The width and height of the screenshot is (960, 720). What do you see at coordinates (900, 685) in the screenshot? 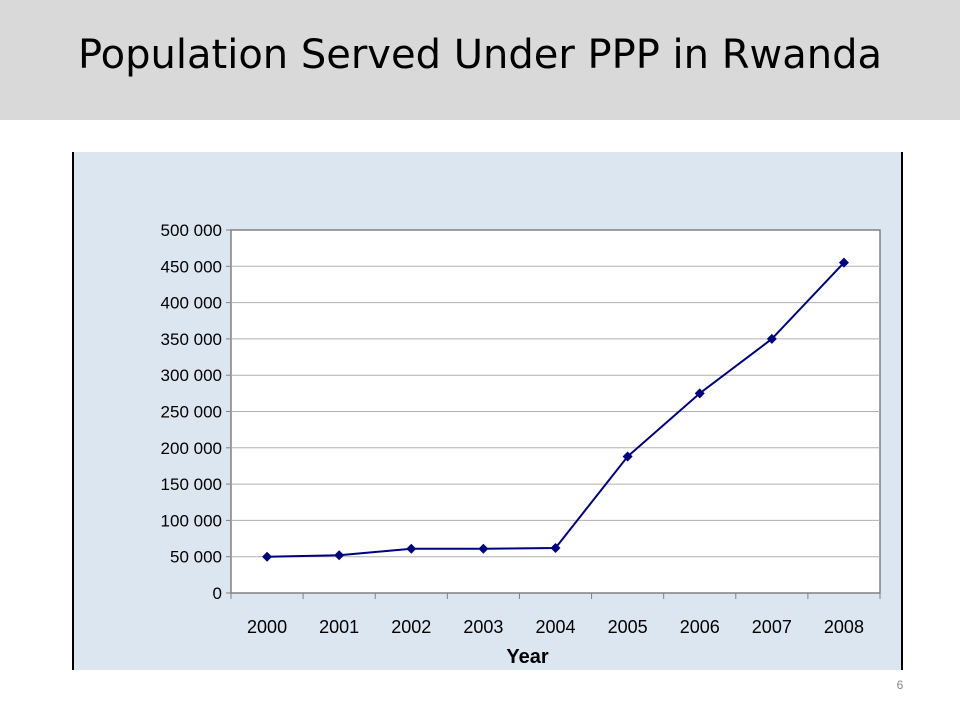
I see `slide-number: 6` at bounding box center [900, 685].